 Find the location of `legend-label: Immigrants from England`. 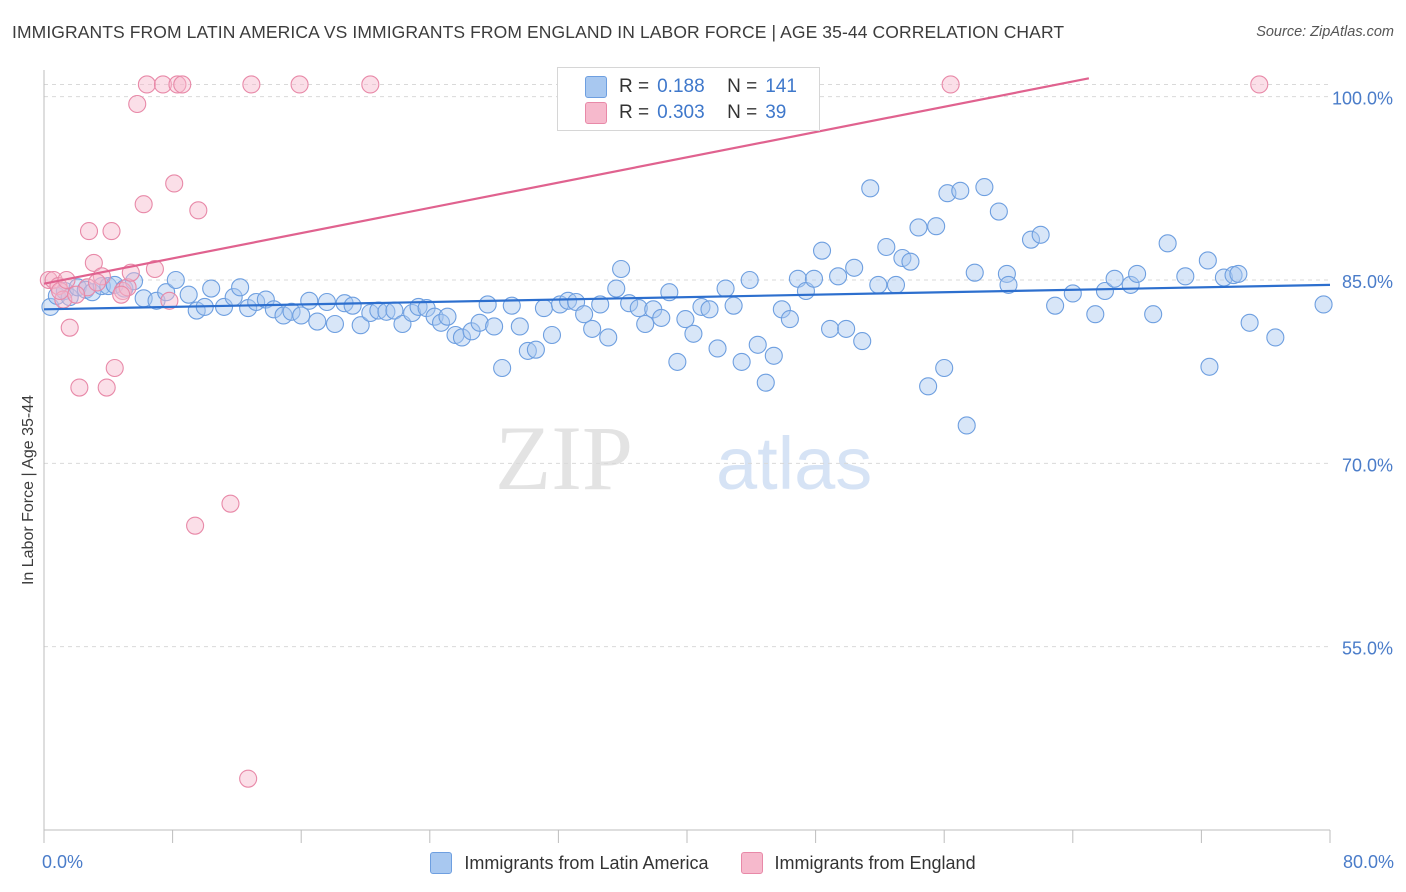

legend-label: Immigrants from England is located at coordinates (875, 862).